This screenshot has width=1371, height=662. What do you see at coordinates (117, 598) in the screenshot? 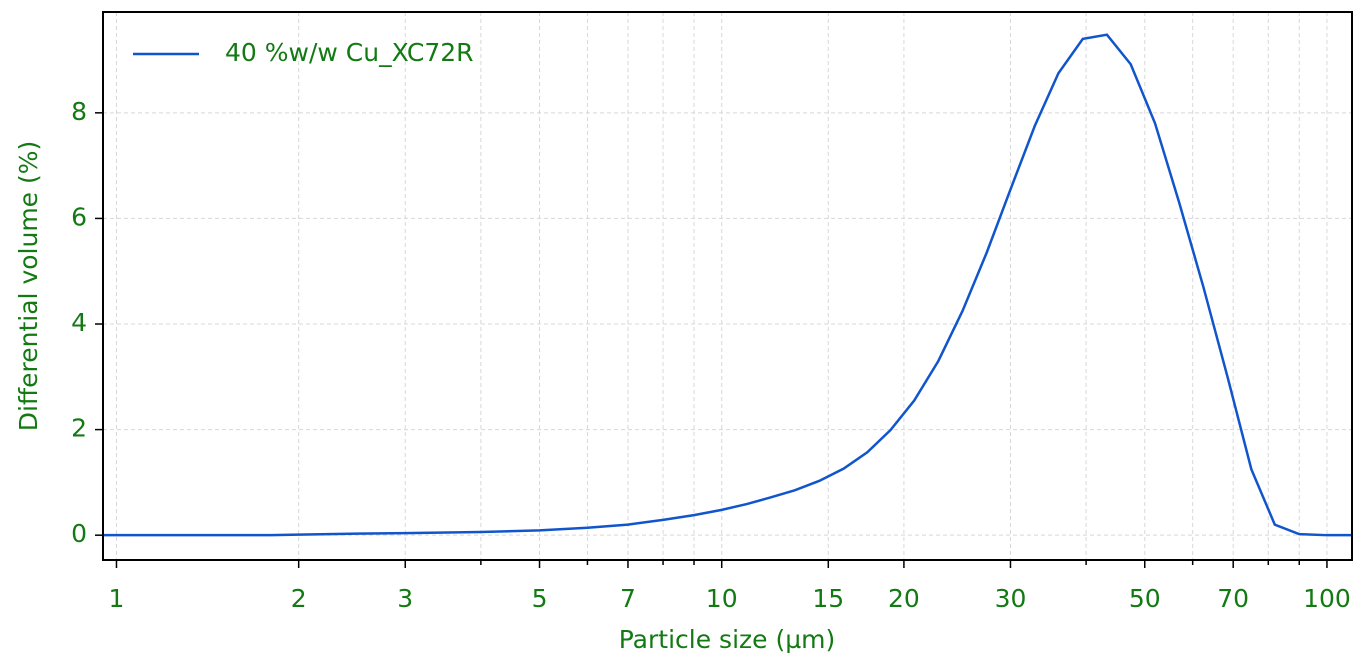
I see `x-tick-label: 1` at bounding box center [117, 598].